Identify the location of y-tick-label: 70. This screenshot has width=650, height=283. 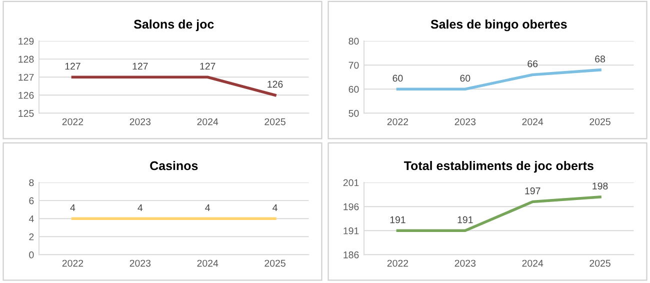
(353, 65).